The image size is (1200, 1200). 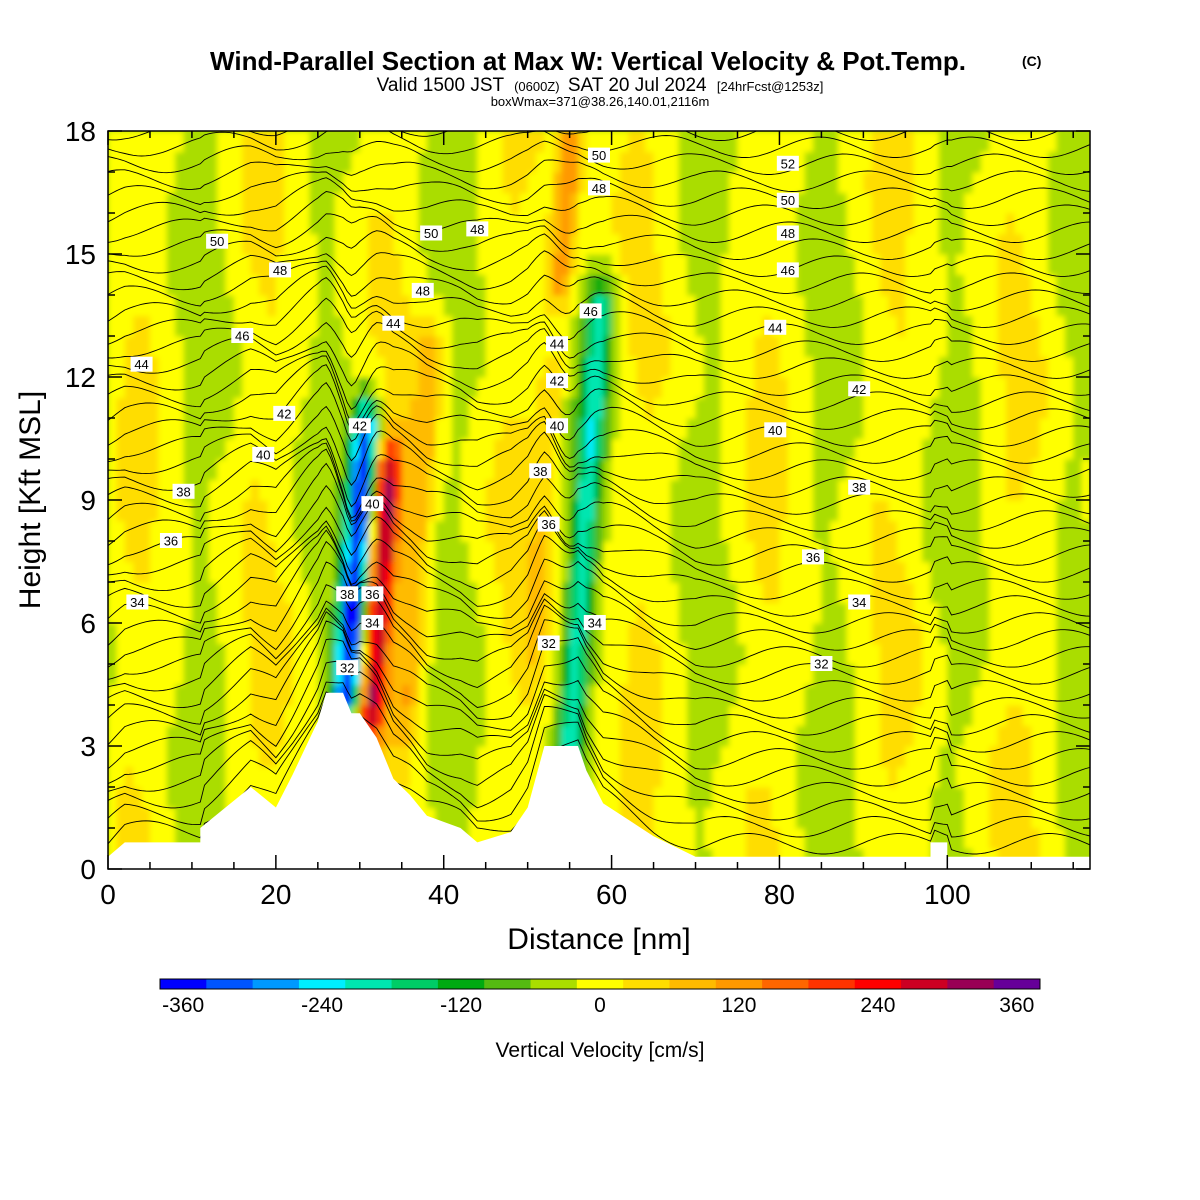 I want to click on subtitle-forecast: [24hrFcst@1253z], so click(x=770, y=86).